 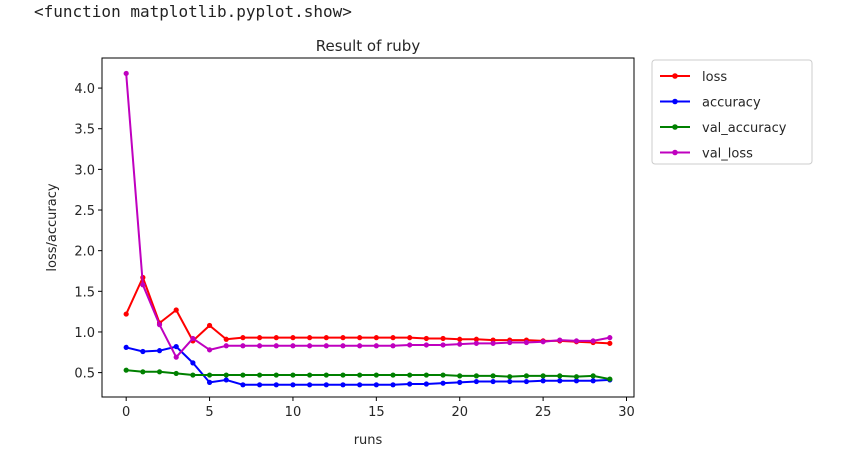 I want to click on cell-output-text: <function matplotlib.pyplot.show>, so click(x=193, y=11).